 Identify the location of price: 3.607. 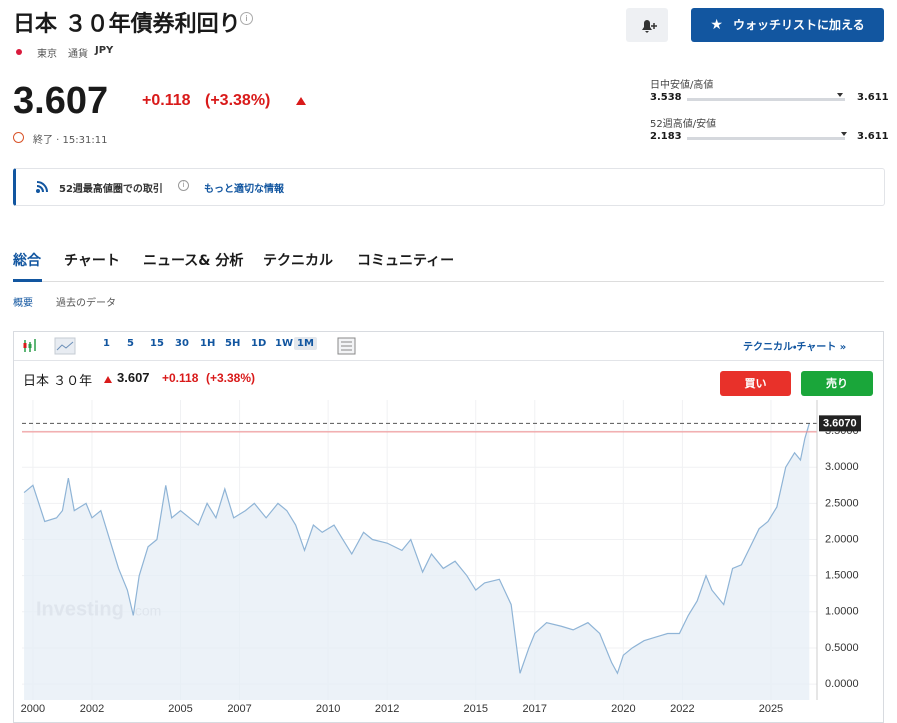
(61, 101).